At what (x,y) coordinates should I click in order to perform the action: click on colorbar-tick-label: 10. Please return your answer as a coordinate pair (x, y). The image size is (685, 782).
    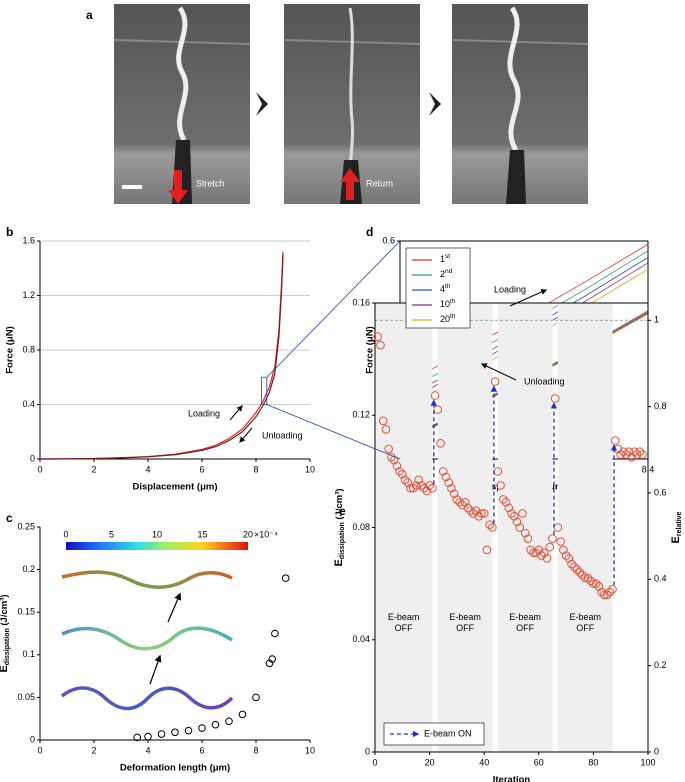
    Looking at the image, I should click on (157, 534).